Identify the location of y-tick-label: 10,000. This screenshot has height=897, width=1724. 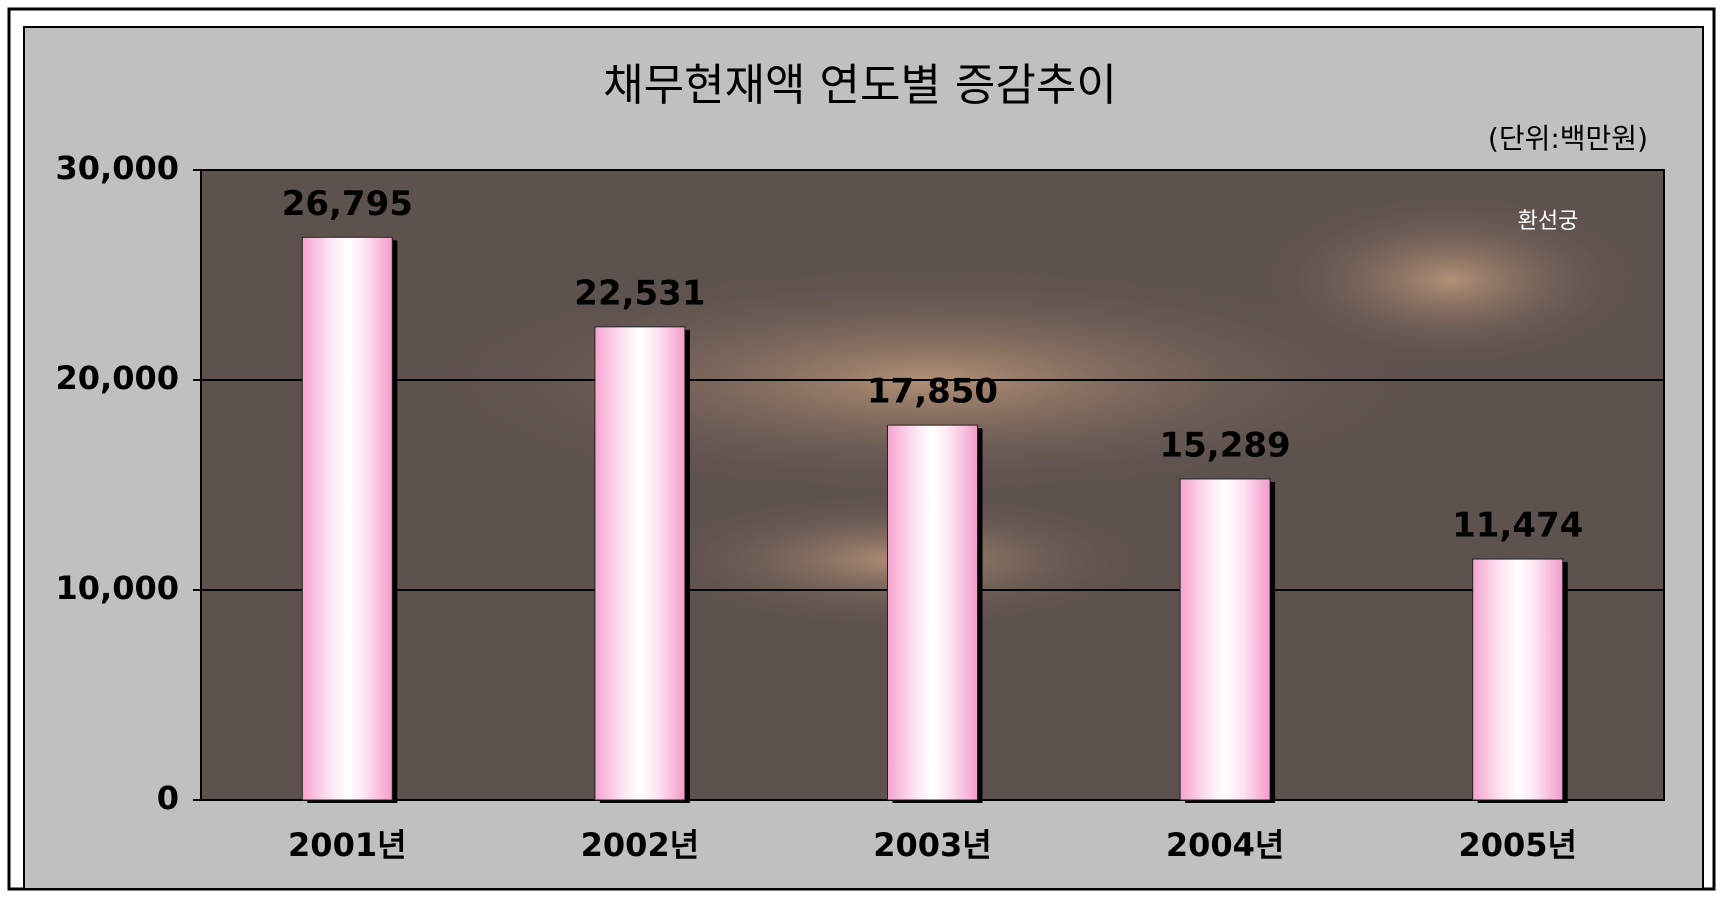
(117, 588).